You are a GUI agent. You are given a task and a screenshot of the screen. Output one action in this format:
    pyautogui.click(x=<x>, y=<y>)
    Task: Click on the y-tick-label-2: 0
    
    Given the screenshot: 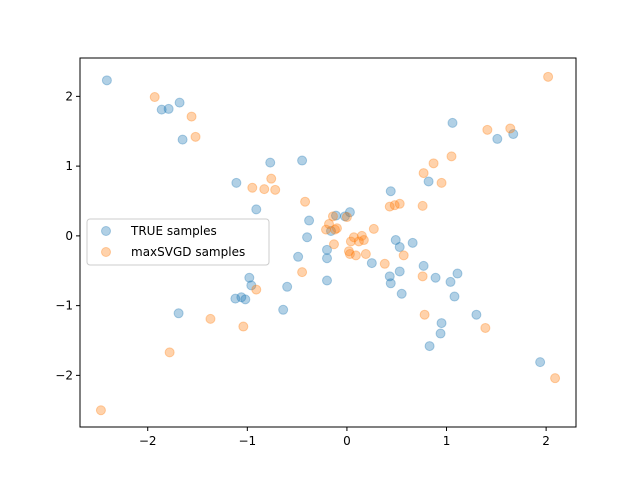 What is the action you would take?
    pyautogui.click(x=69, y=236)
    